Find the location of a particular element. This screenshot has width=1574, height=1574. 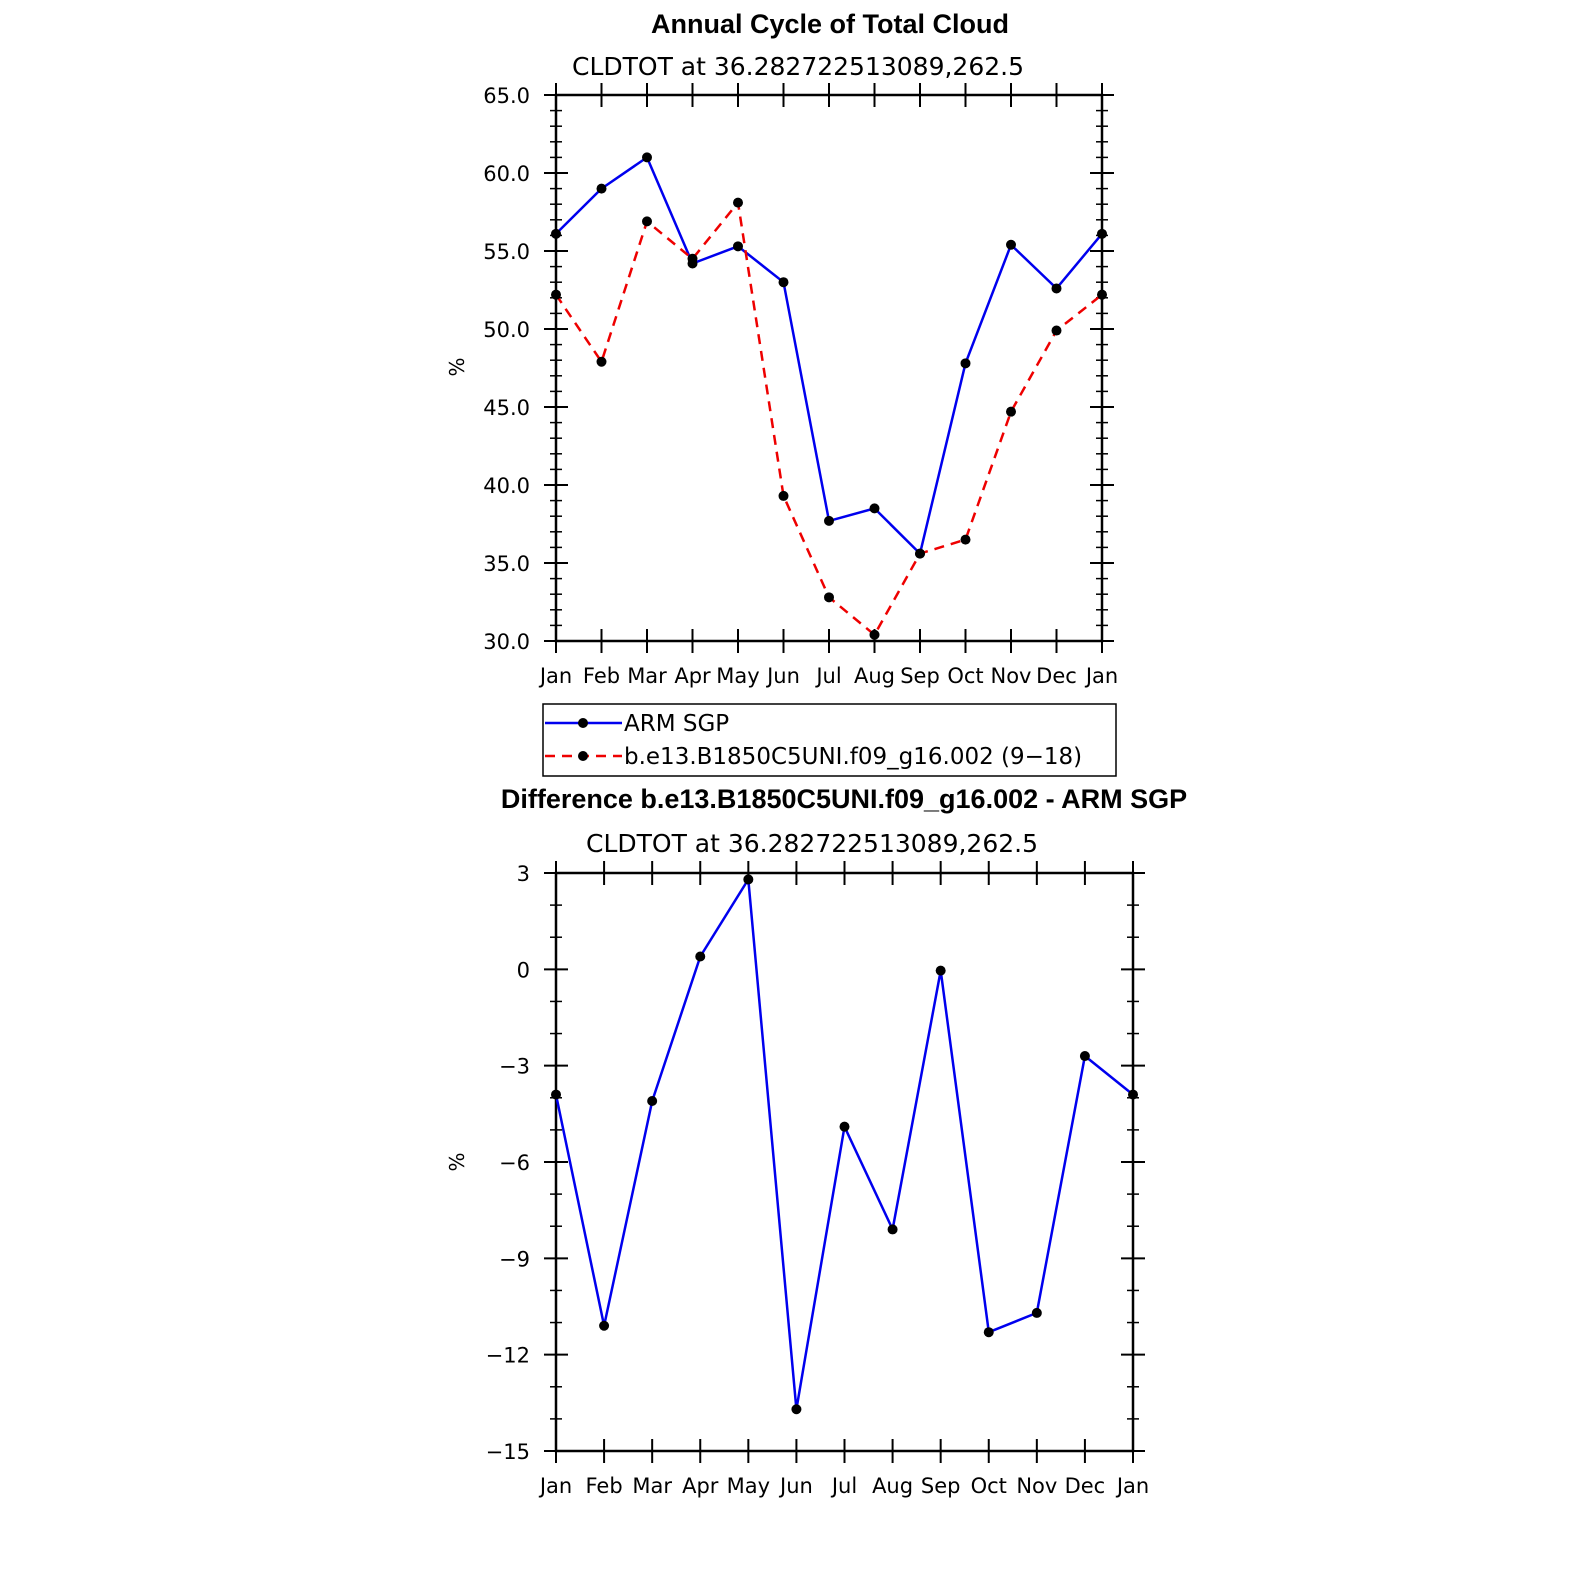

bottom-xtick-label: Jul is located at coordinates (843, 1486).